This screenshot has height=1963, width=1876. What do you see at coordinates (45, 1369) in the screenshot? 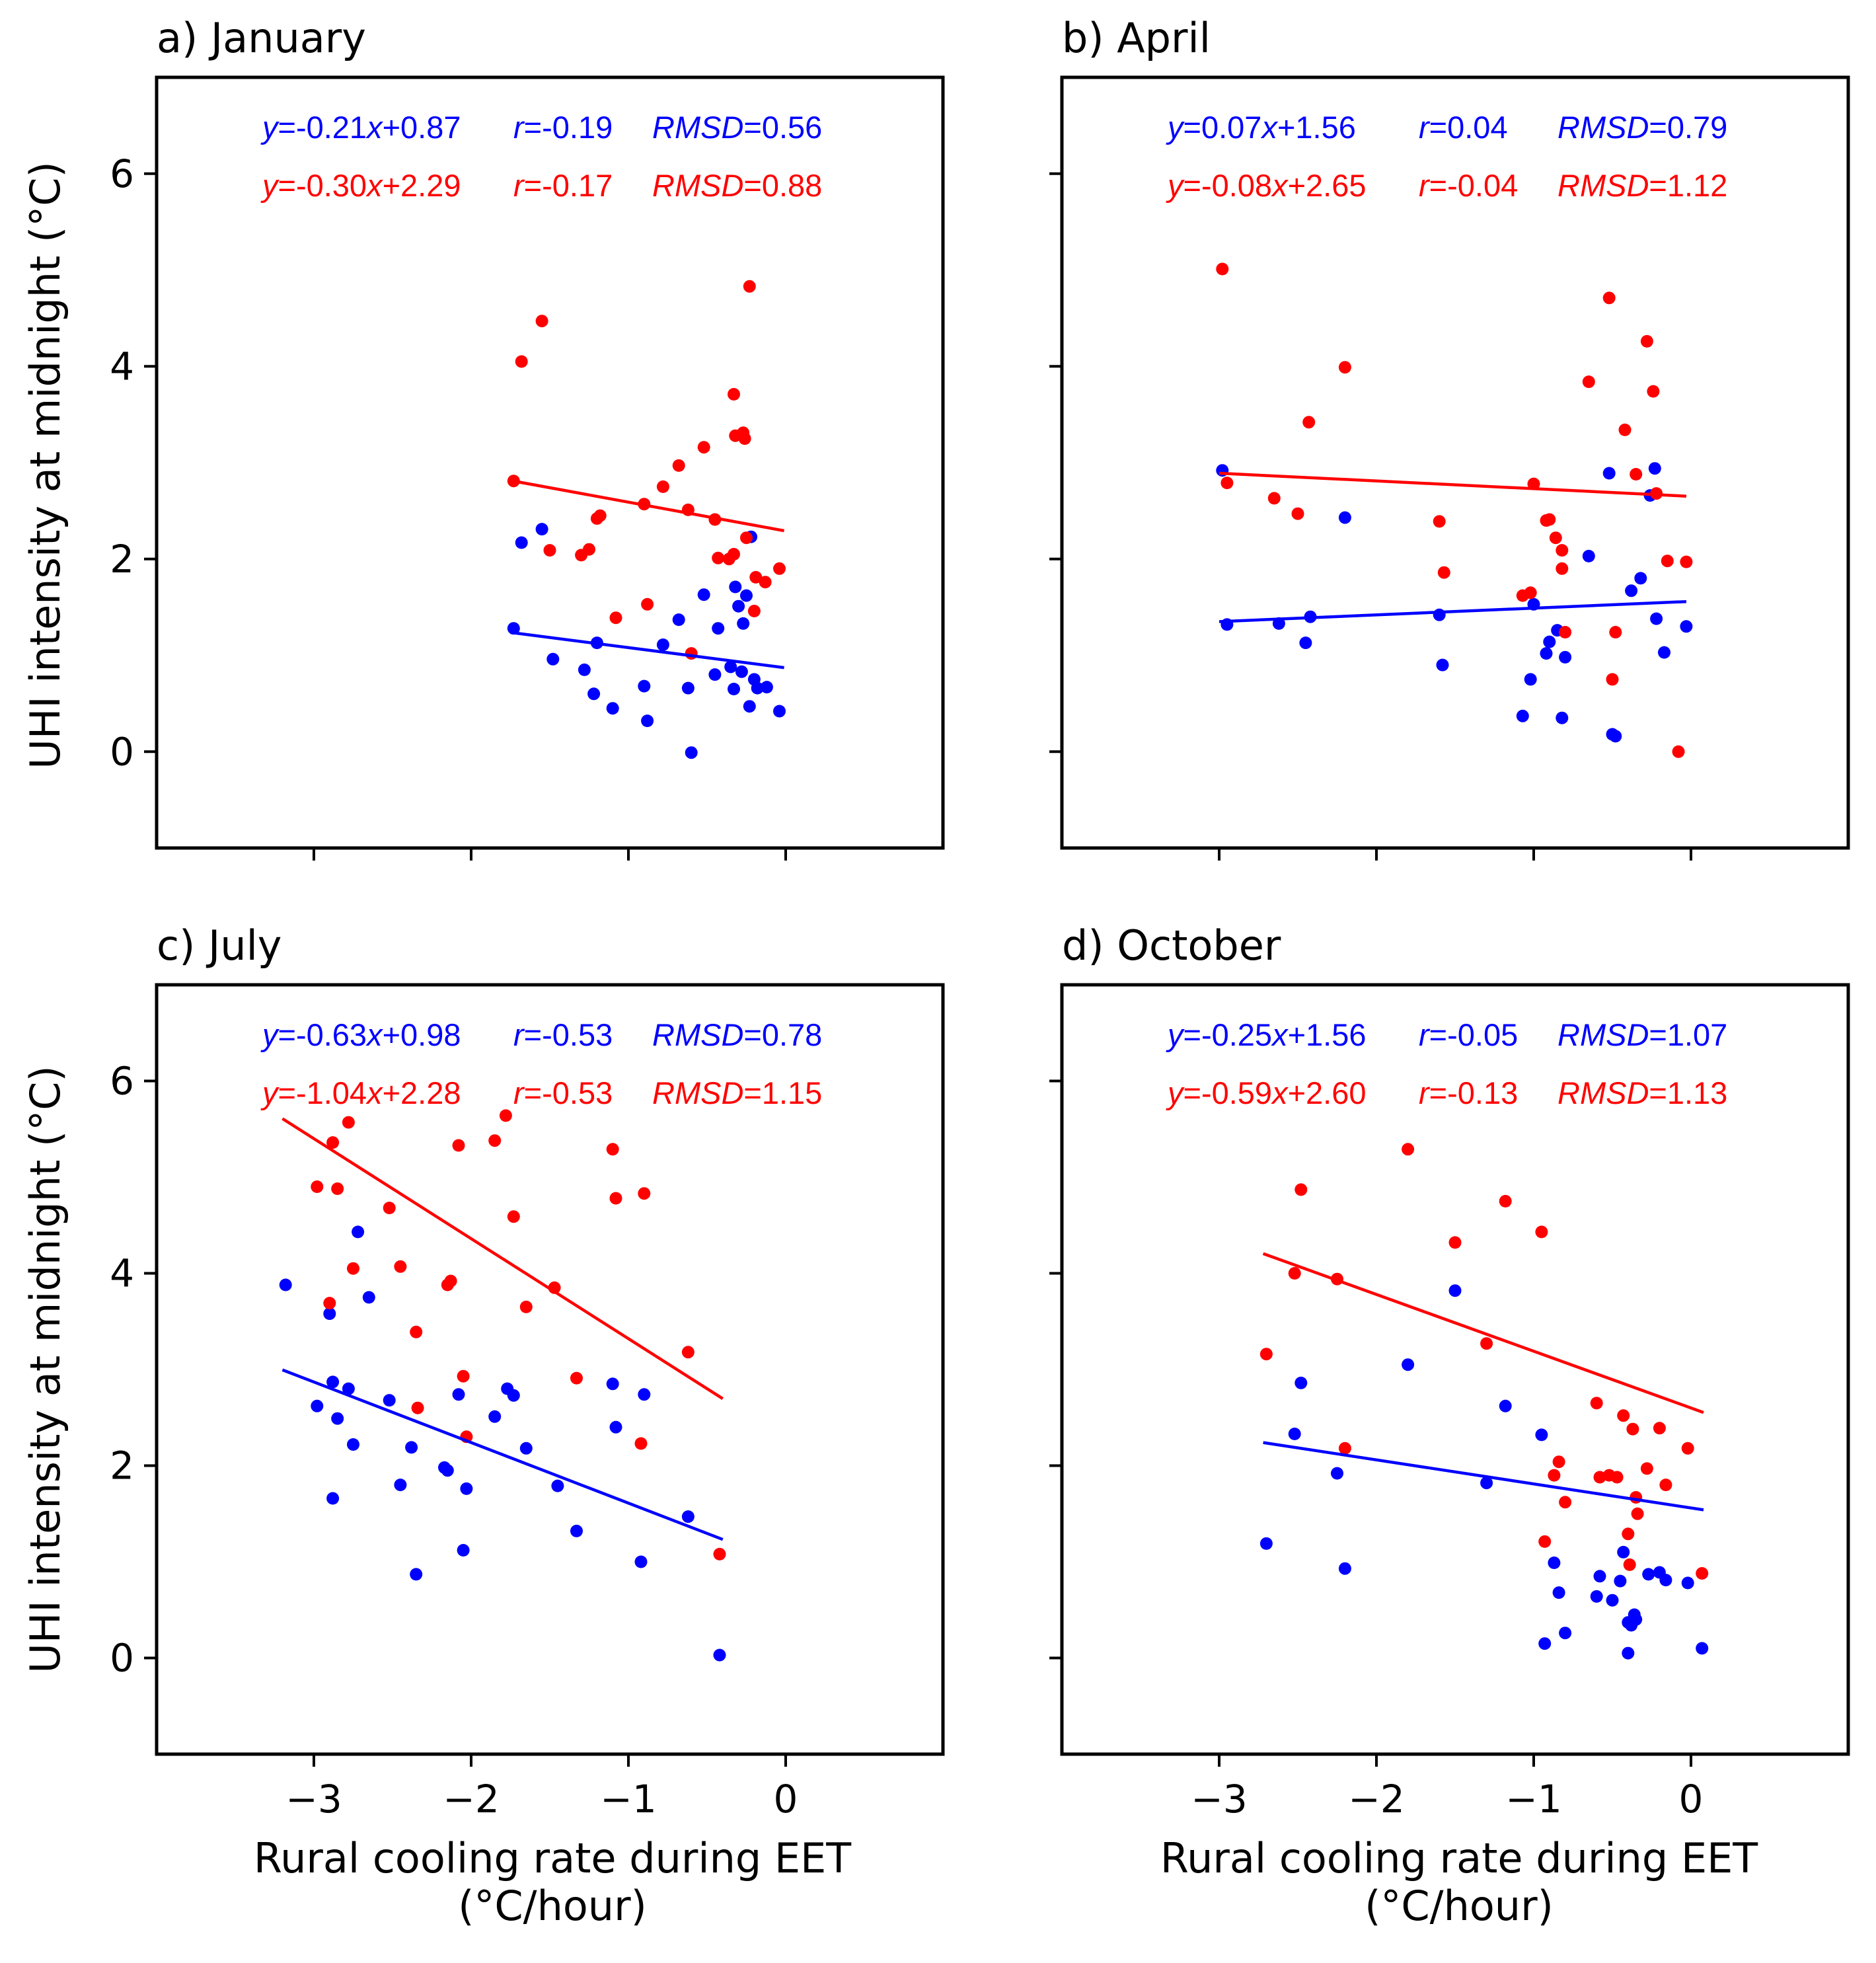
I see `y-axis-label-bottom: UHI intensity at midnight (°C)` at bounding box center [45, 1369].